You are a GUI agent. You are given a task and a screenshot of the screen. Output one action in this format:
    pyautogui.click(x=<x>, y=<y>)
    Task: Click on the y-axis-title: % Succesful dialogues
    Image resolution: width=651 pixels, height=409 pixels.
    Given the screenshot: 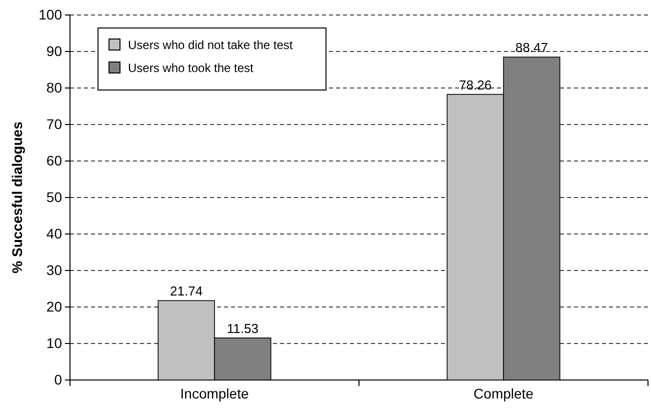 What is the action you would take?
    pyautogui.click(x=17, y=197)
    